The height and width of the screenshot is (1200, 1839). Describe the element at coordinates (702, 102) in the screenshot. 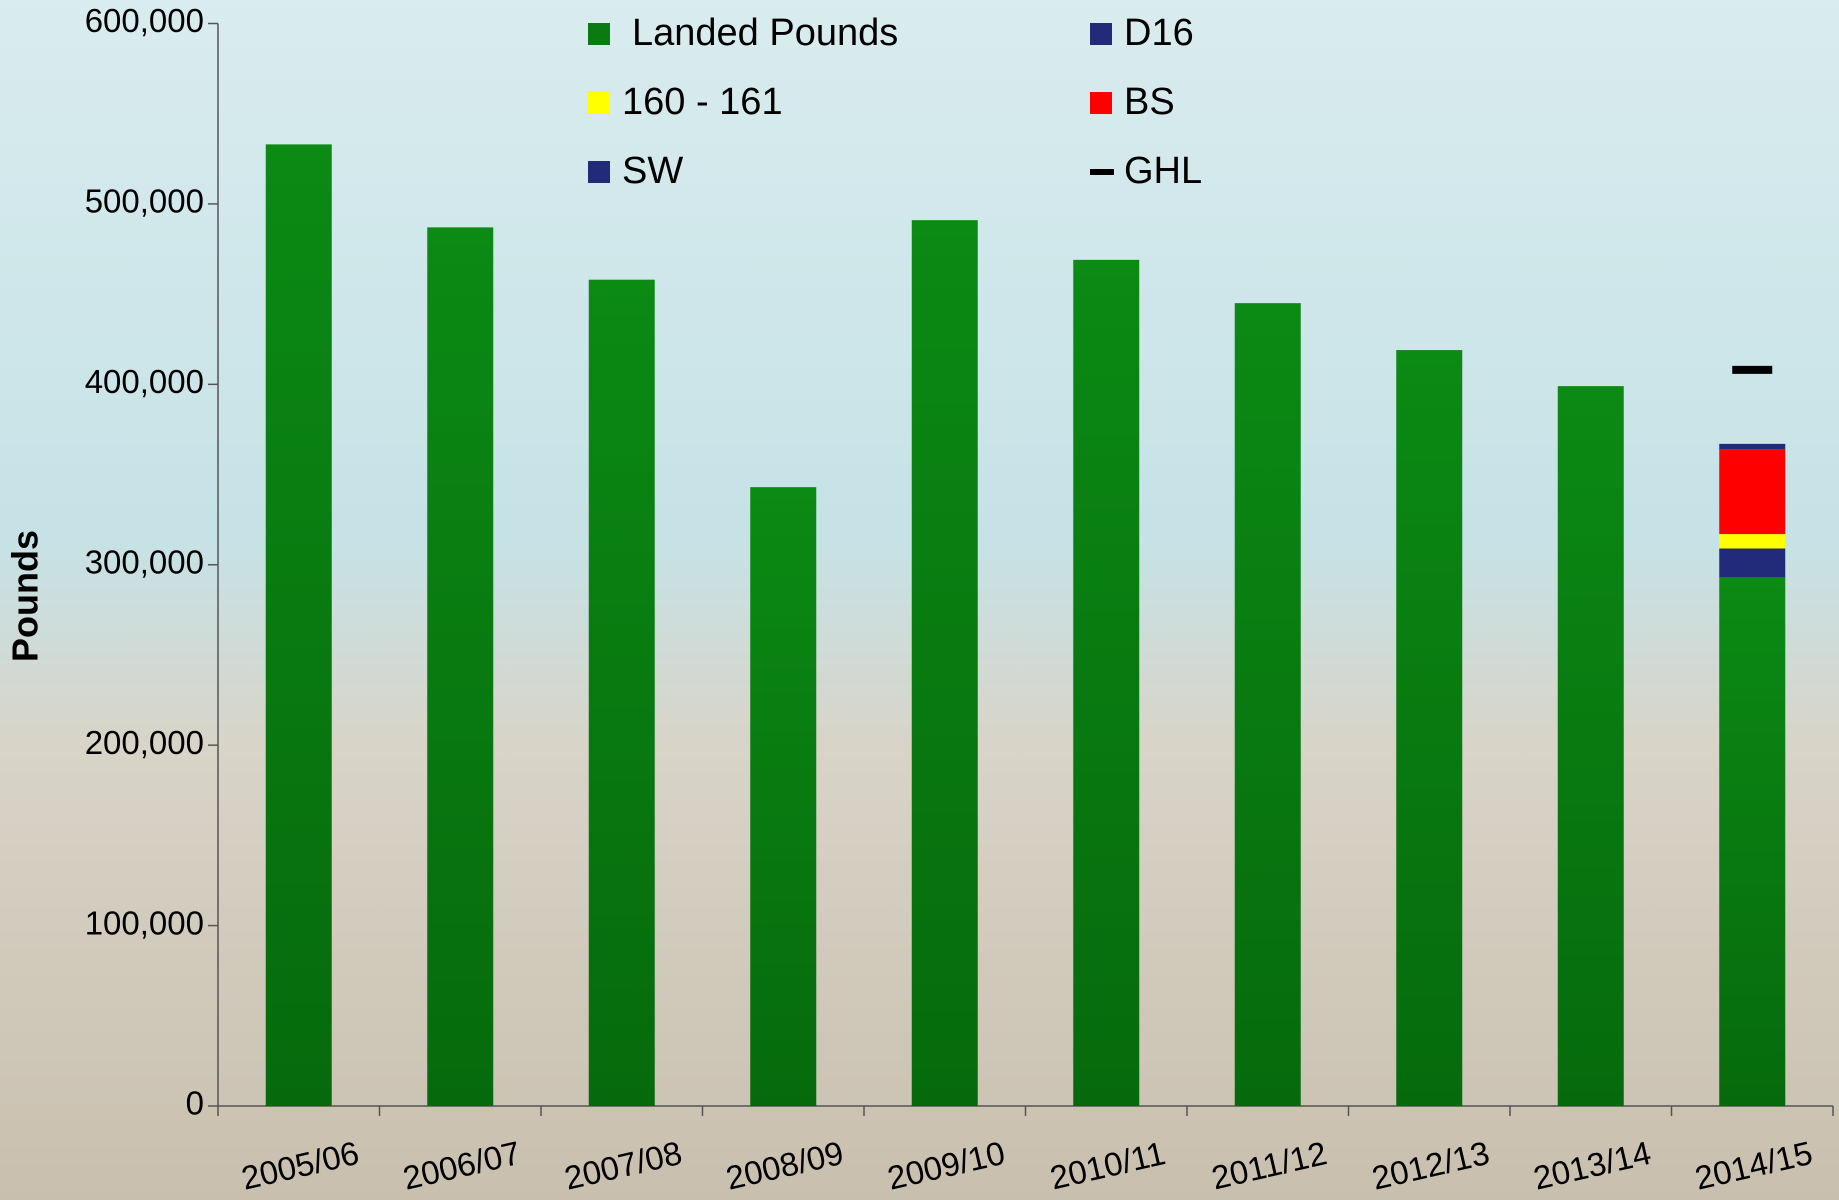

I see `legend-label: 160 - 161` at that location.